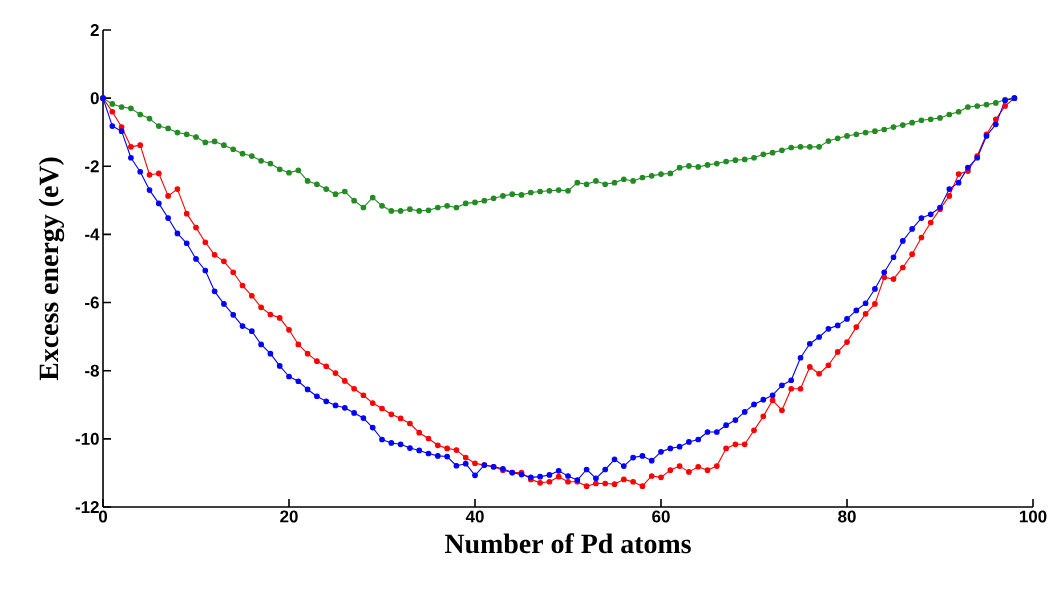 The image size is (1051, 597). What do you see at coordinates (847, 516) in the screenshot?
I see `x-tick-label: 80` at bounding box center [847, 516].